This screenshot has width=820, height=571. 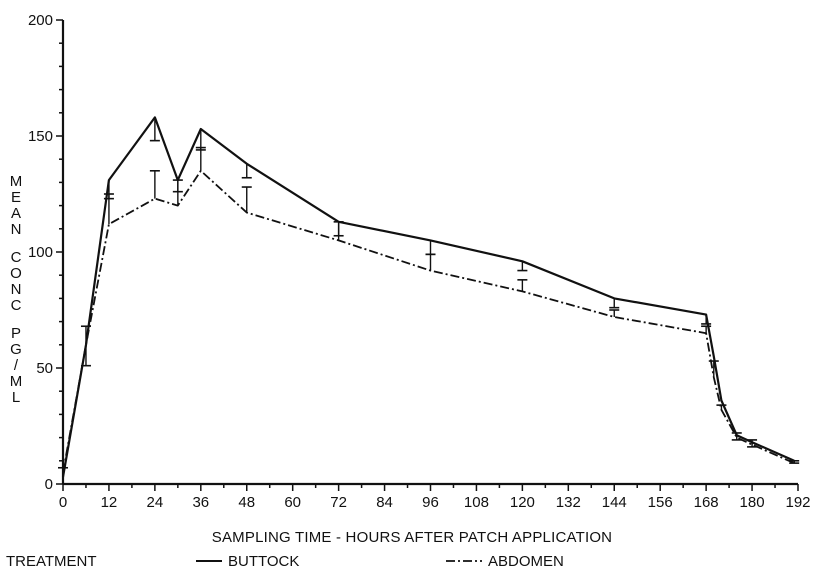 What do you see at coordinates (200, 502) in the screenshot?
I see `x-tick-label: 36` at bounding box center [200, 502].